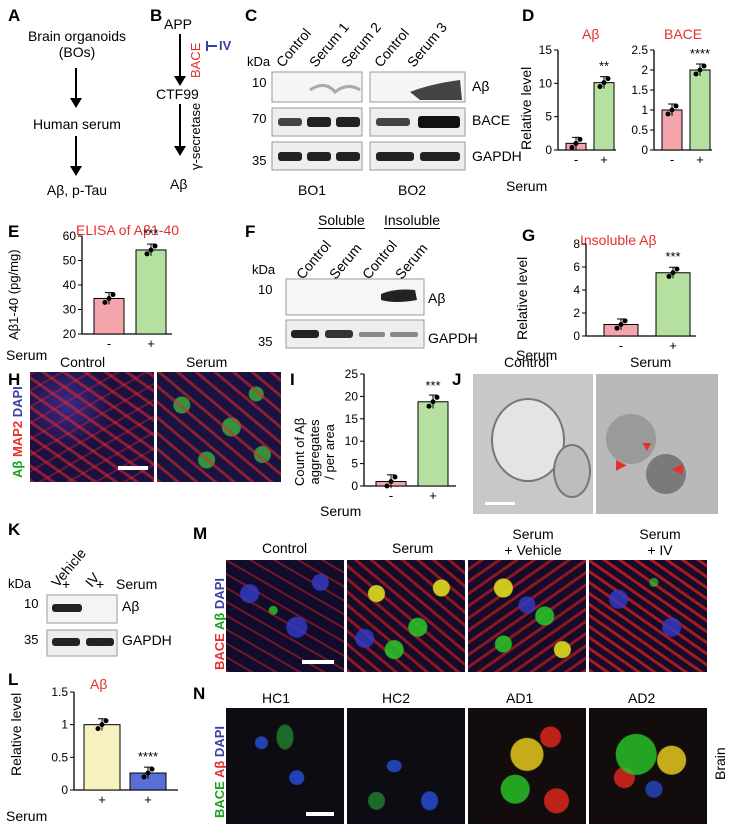 The height and width of the screenshot is (831, 733). I want to click on group-label: BO1, so click(312, 190).